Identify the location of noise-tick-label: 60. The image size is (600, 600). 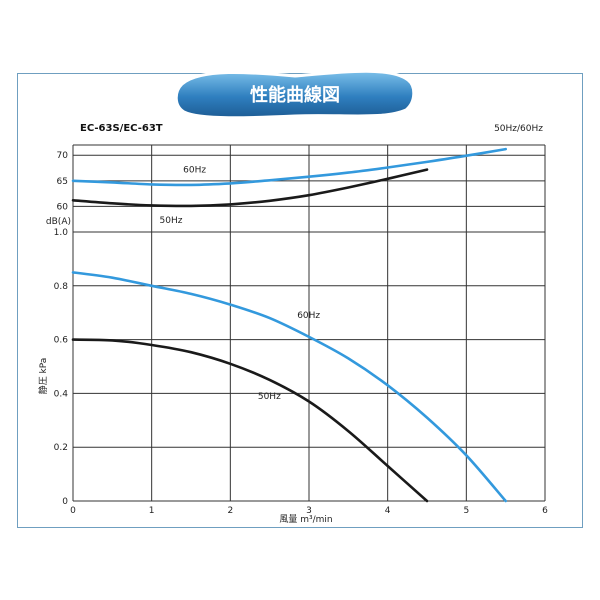
(63, 207).